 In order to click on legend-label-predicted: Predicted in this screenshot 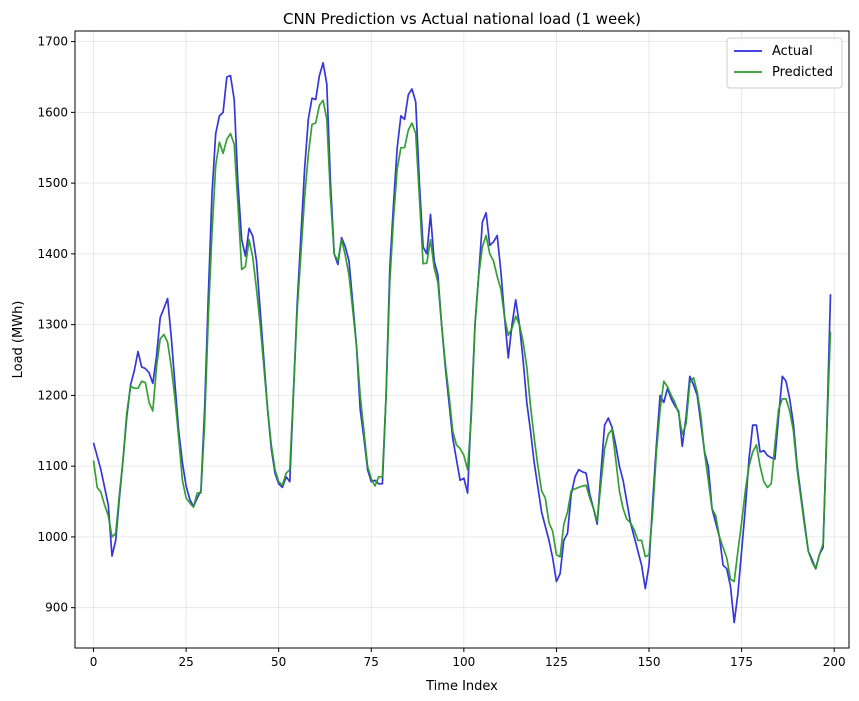, I will do `click(802, 72)`.